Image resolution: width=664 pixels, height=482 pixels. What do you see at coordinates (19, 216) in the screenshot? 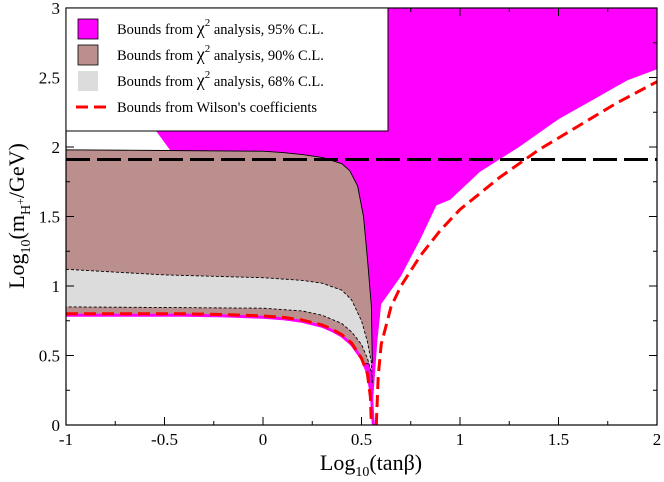
I see `y-axis-label: Log10(mH+/GeV)` at bounding box center [19, 216].